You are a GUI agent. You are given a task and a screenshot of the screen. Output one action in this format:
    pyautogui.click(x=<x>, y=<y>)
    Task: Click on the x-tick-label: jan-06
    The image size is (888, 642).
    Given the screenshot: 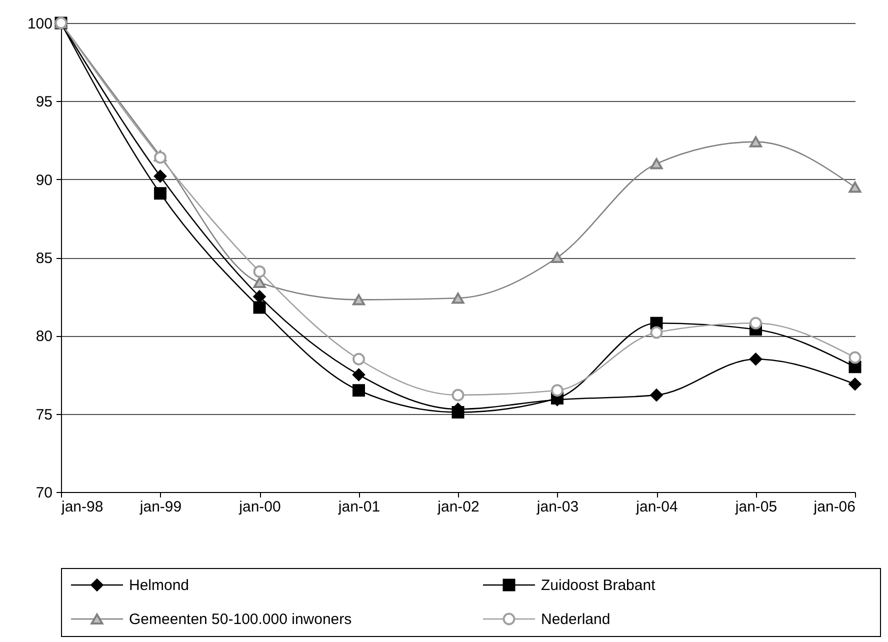 What is the action you would take?
    pyautogui.click(x=834, y=507)
    